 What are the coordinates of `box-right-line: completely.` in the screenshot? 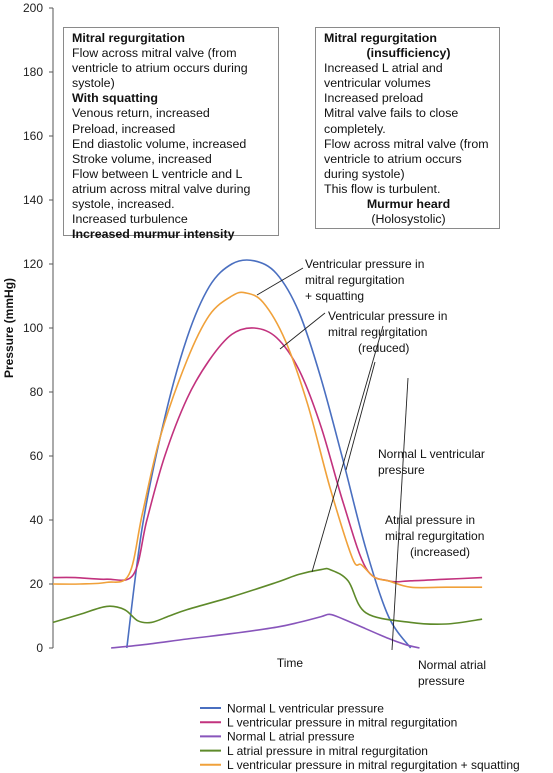 It's located at (355, 128).